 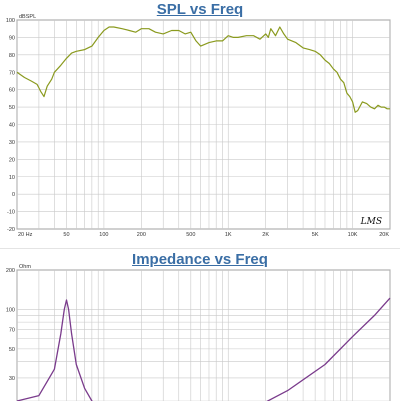 I want to click on spl-y-tick-label: -10, so click(x=11, y=213).